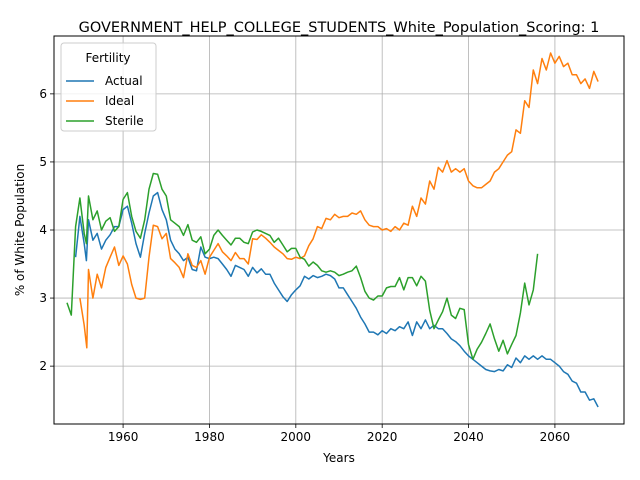  What do you see at coordinates (107, 58) in the screenshot?
I see `legend-title: Fertility` at bounding box center [107, 58].